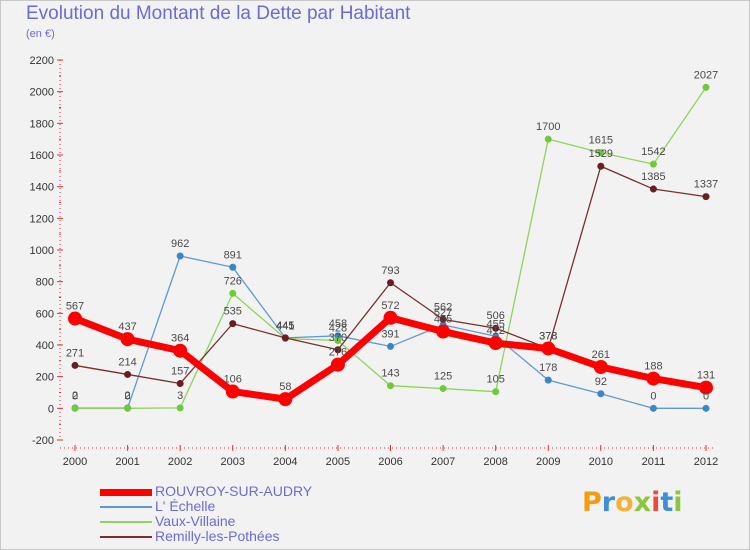  I want to click on data-label: 506, so click(495, 316).